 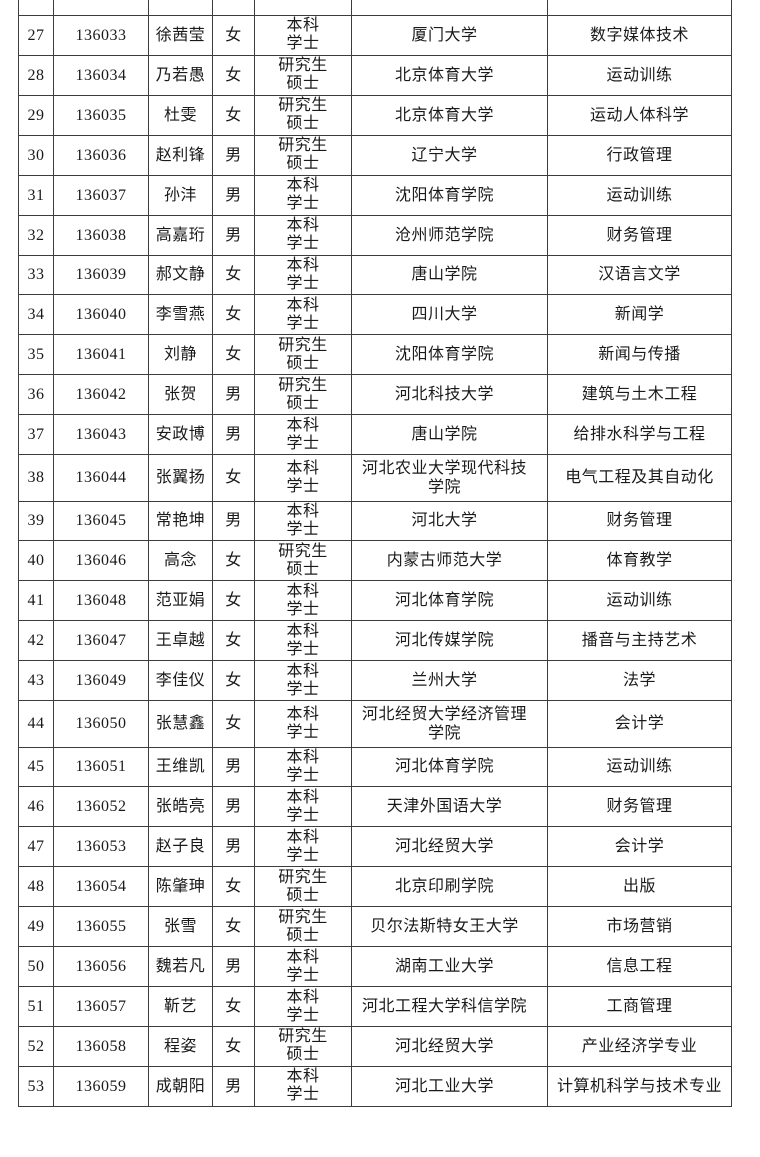 I want to click on candidate-id-cell: 136058, so click(x=101, y=1046).